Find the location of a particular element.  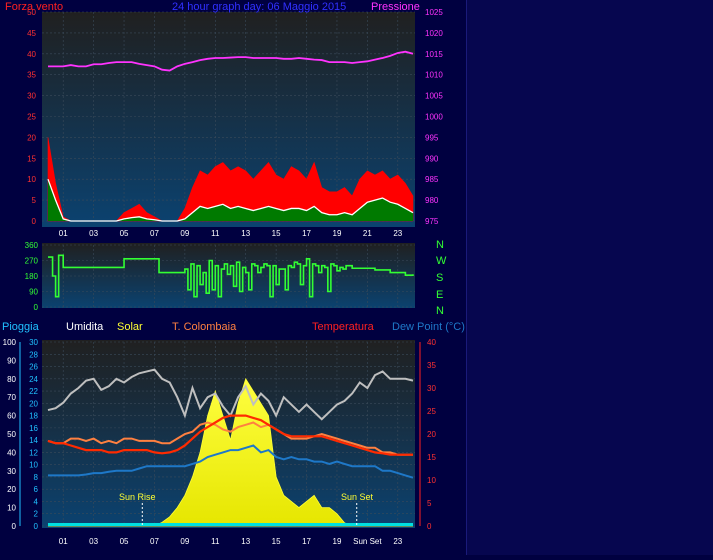

direction-axes: 0 90 180 270 360 is located at coordinates (32, 276).